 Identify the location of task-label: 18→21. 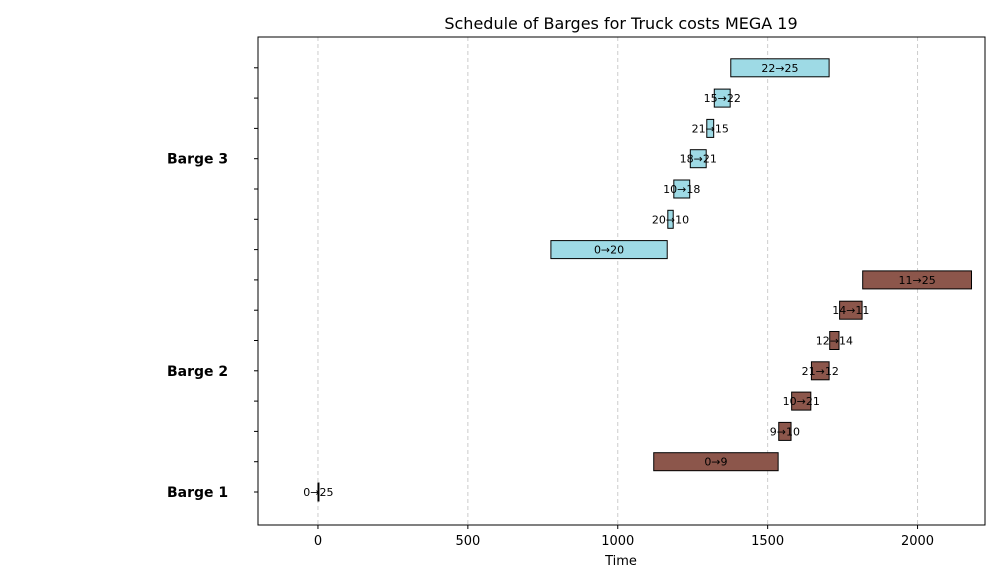
(698, 159).